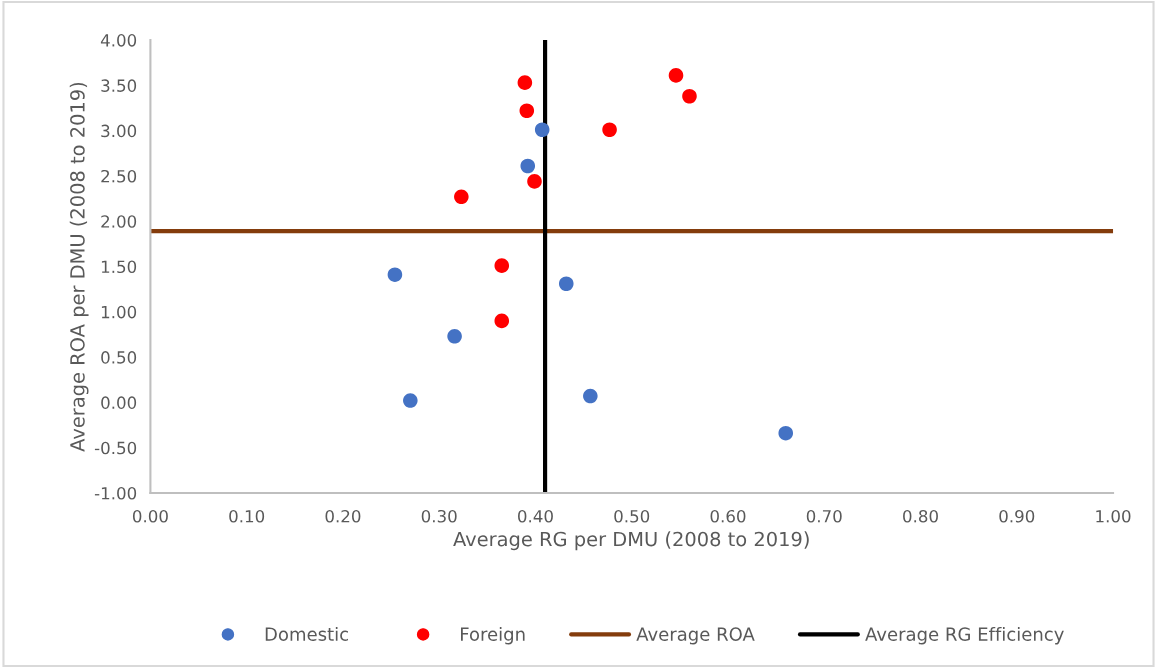  Describe the element at coordinates (535, 516) in the screenshot. I see `x-tick-label: 0.40` at that location.